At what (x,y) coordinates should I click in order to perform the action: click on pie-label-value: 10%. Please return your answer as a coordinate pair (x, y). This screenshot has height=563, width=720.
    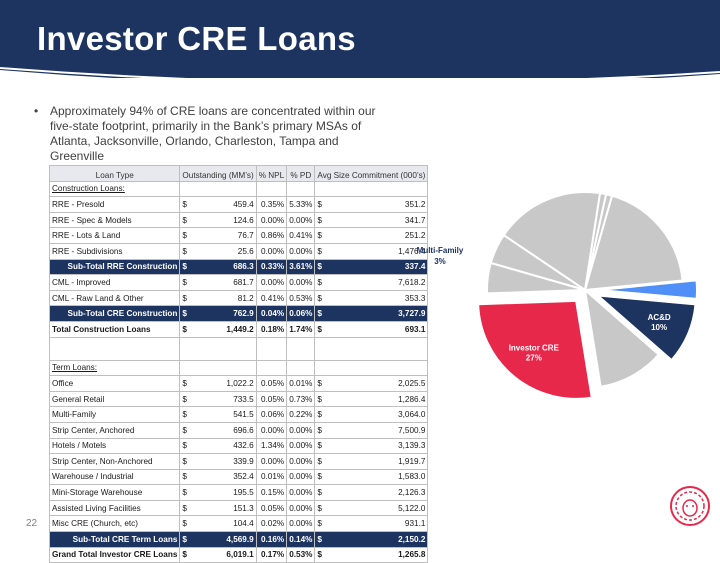
    Looking at the image, I should click on (659, 327).